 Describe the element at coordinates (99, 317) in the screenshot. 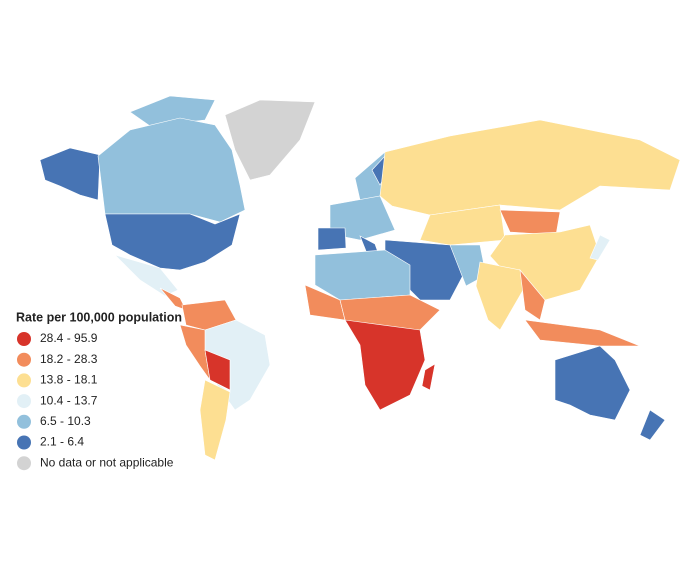

I see `legend-title: Rate per 100,000 population` at that location.